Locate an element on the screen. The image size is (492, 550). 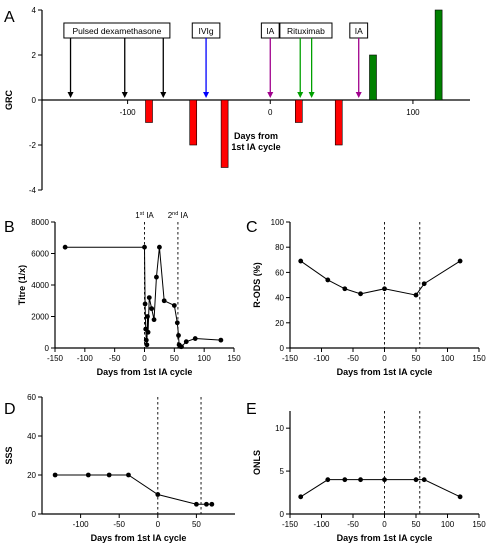
y-axis-title: Titre (1/x) is located at coordinates (22, 285).